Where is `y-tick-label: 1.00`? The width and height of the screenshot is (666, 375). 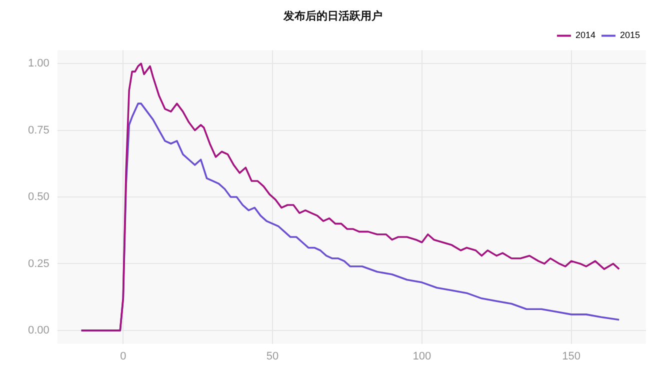
y-tick-label: 1.00 is located at coordinates (39, 64).